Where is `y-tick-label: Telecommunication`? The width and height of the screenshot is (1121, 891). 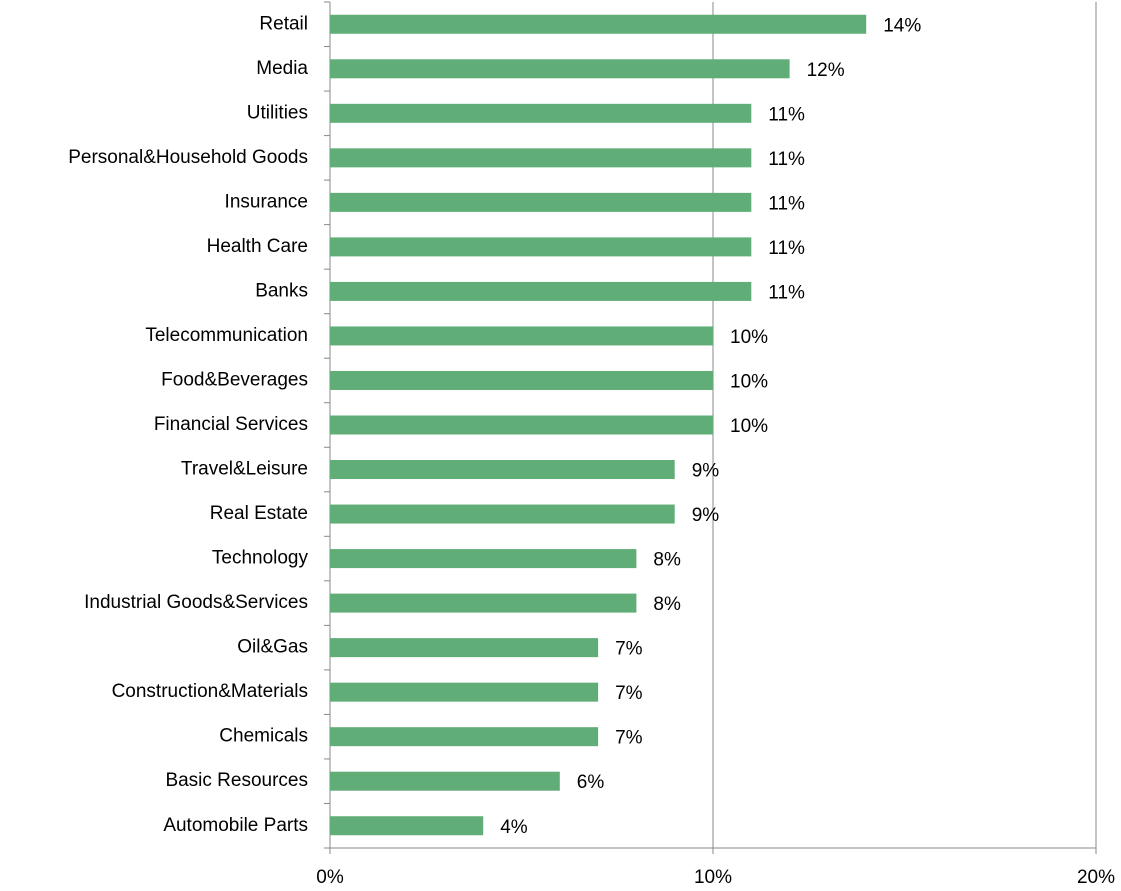
y-tick-label: Telecommunication is located at coordinates (226, 335).